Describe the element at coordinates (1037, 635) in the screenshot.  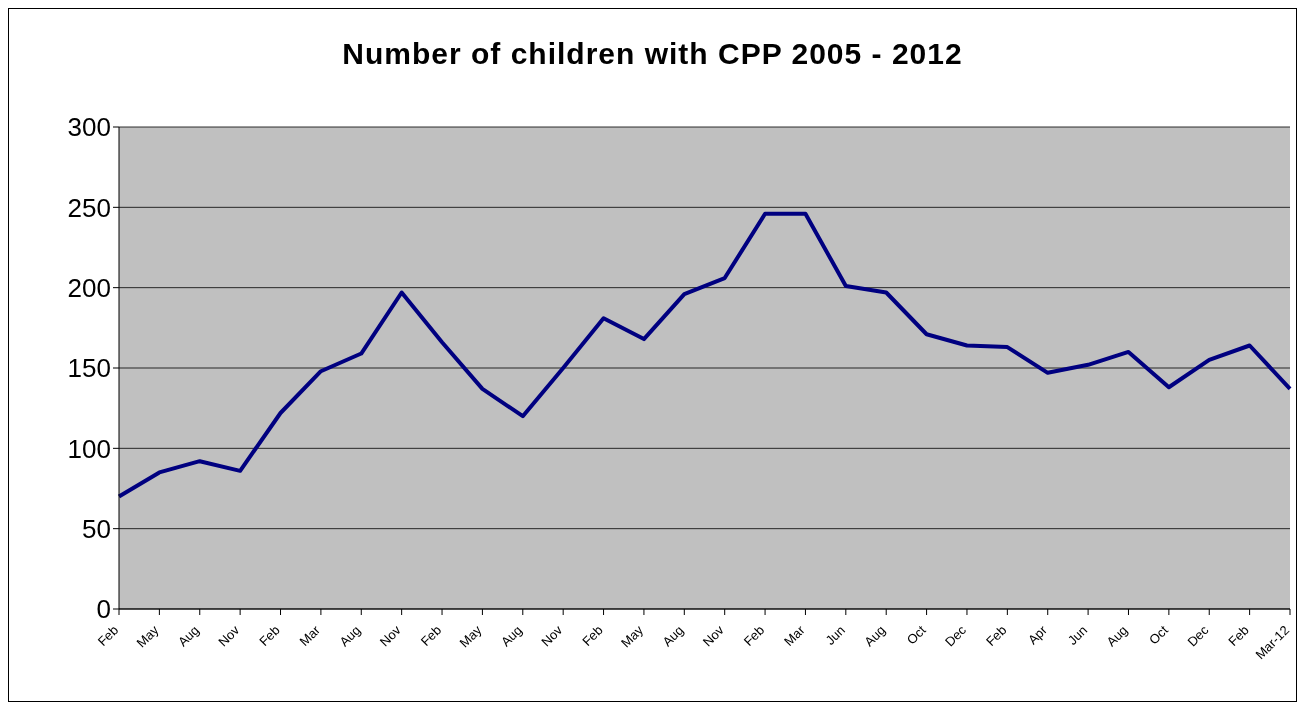
I see `x-tick-label: Apr` at that location.